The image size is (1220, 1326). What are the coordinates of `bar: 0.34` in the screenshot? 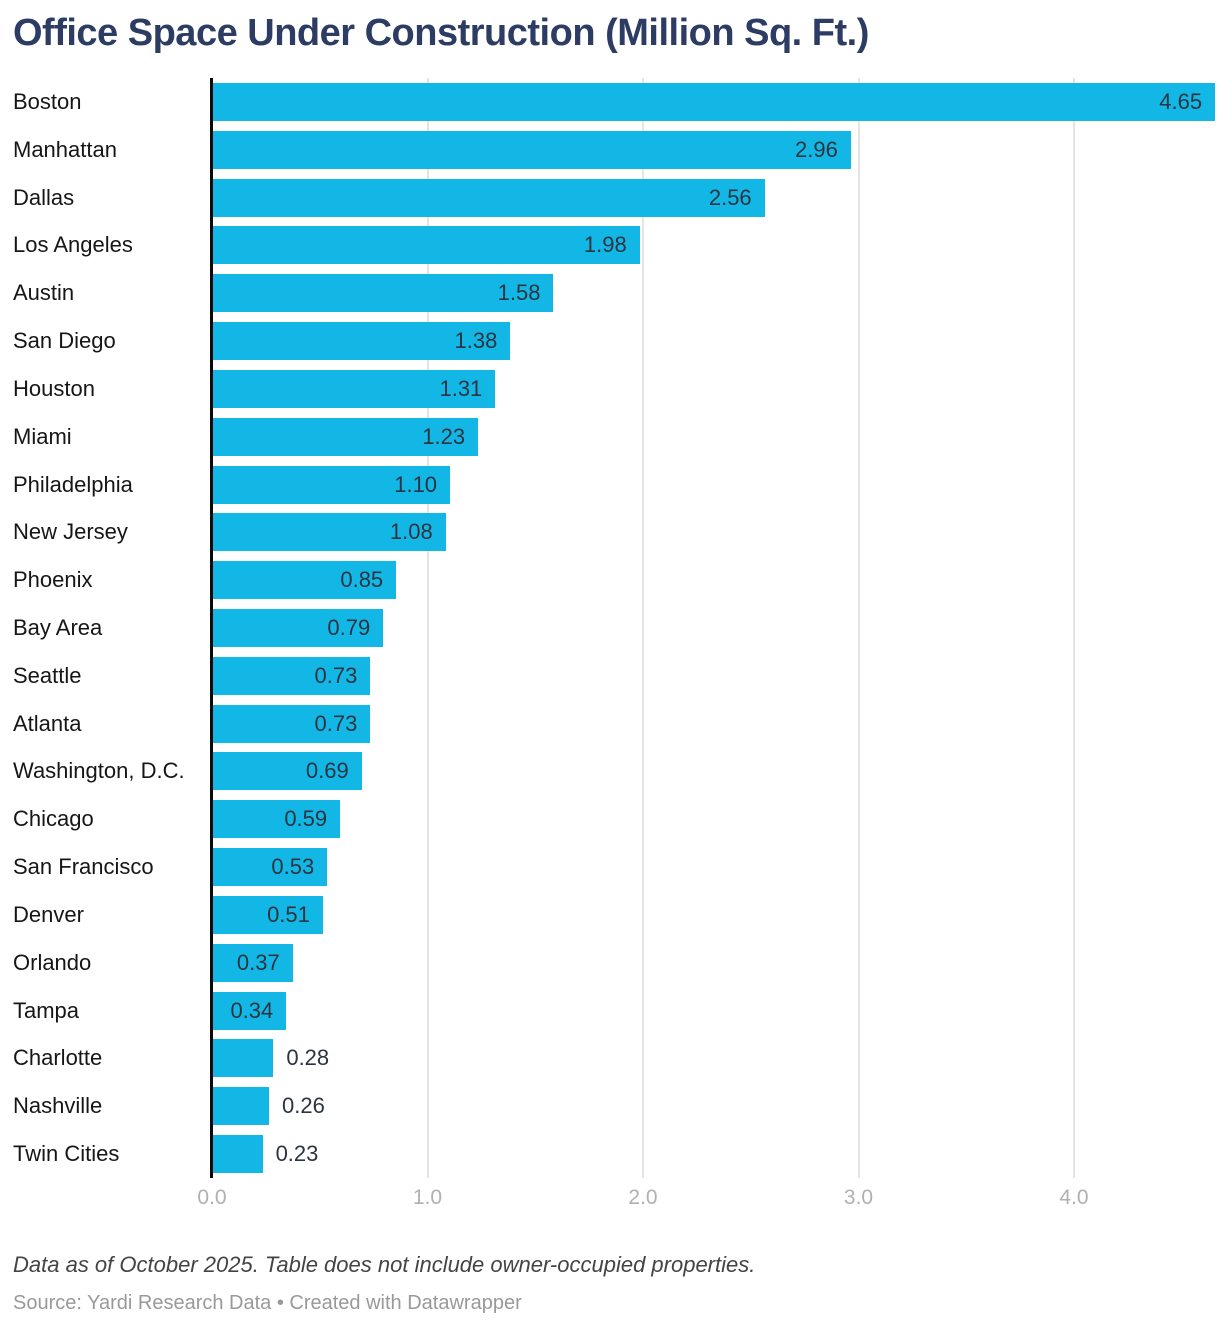 It's located at (250, 1010).